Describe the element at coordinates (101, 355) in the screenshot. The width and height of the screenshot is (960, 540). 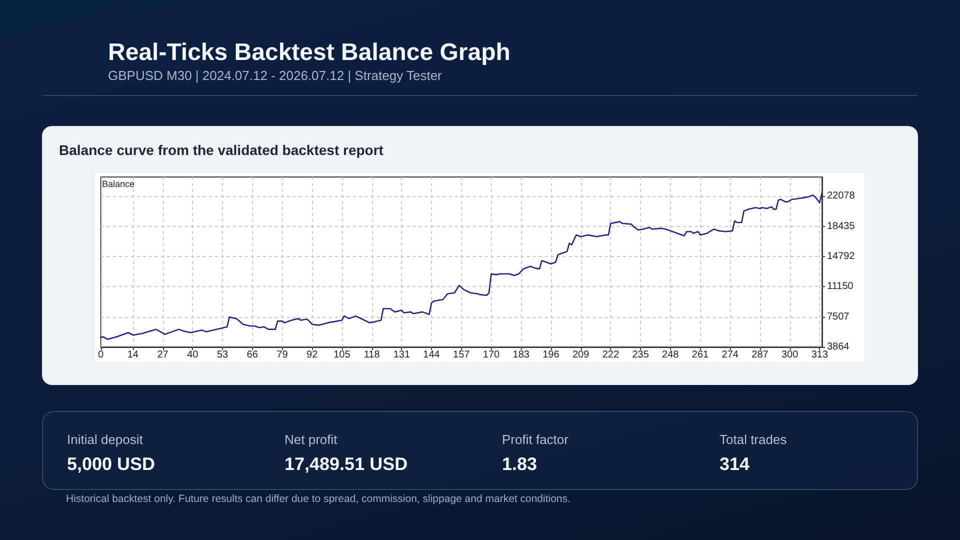
I see `x-tick-label: 0` at that location.